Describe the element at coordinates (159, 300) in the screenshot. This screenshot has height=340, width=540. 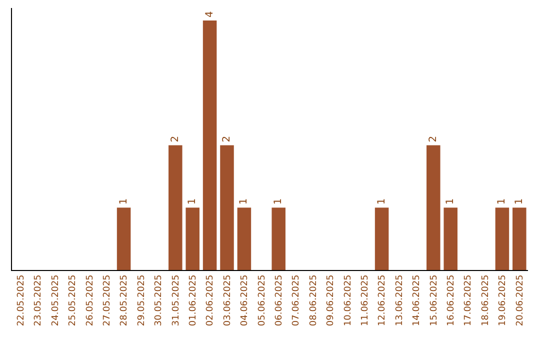
I see `x-tick-label: 30.05.2025` at that location.